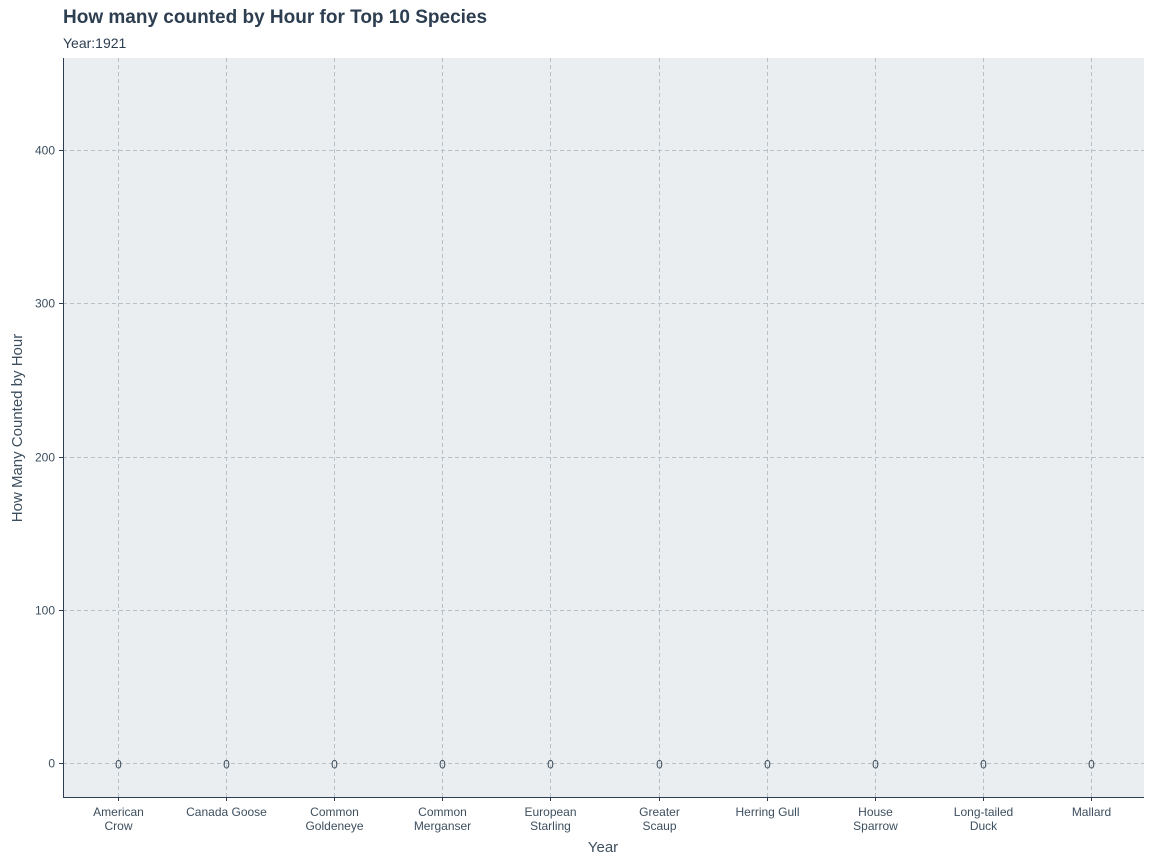 This screenshot has width=1152, height=864. Describe the element at coordinates (45, 458) in the screenshot. I see `y-tick-label: 200` at that location.